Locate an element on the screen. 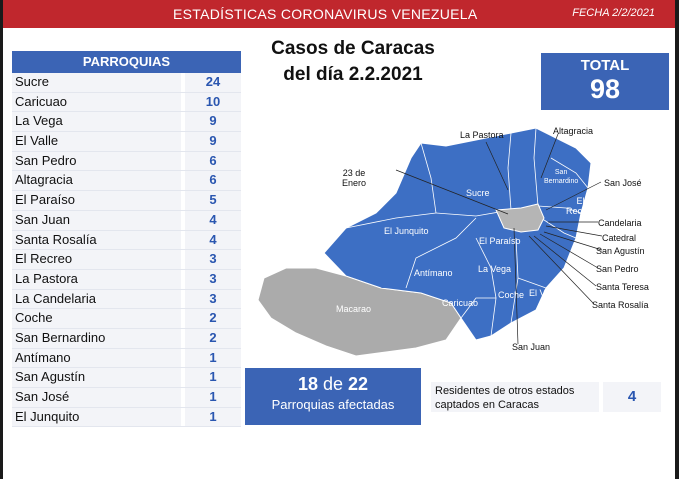 This screenshot has height=479, width=679. affected-count: 18 is located at coordinates (307, 384).